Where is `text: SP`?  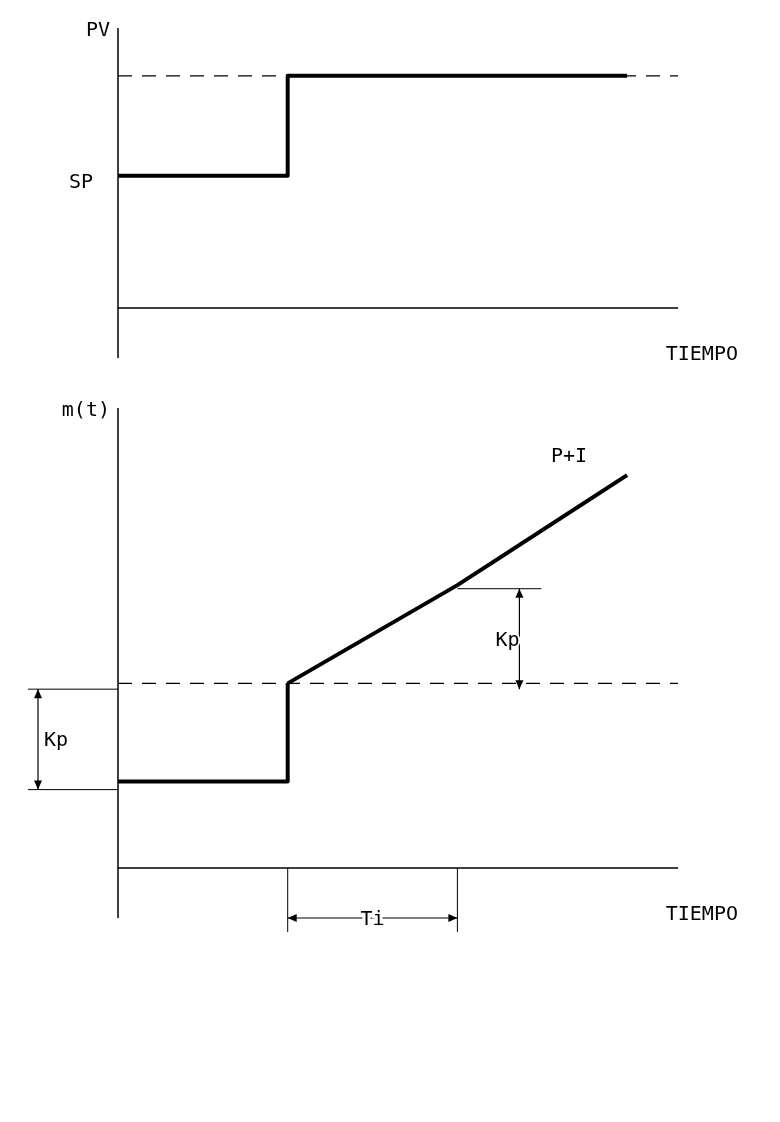
text: SP is located at coordinates (80, 180).